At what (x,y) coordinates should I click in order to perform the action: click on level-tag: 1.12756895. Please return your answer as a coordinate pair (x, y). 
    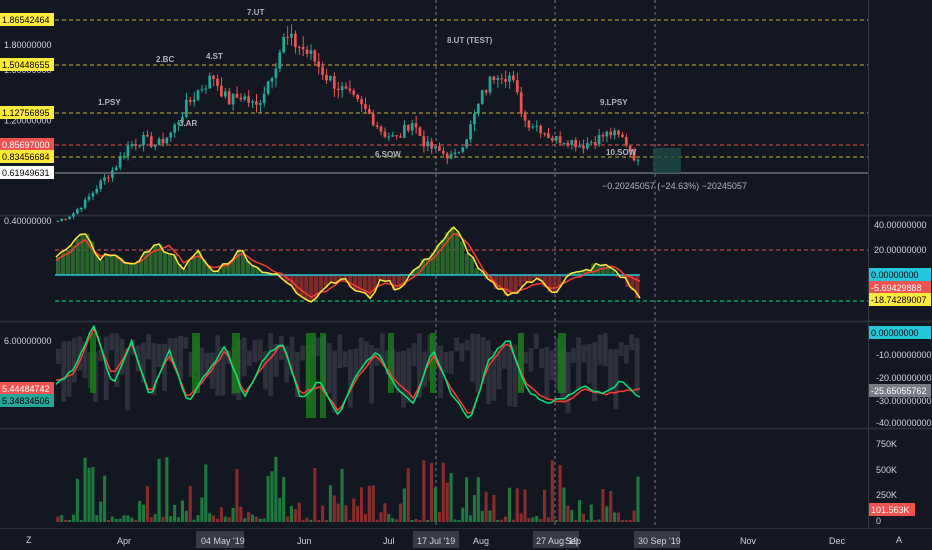
    Looking at the image, I should click on (26, 113).